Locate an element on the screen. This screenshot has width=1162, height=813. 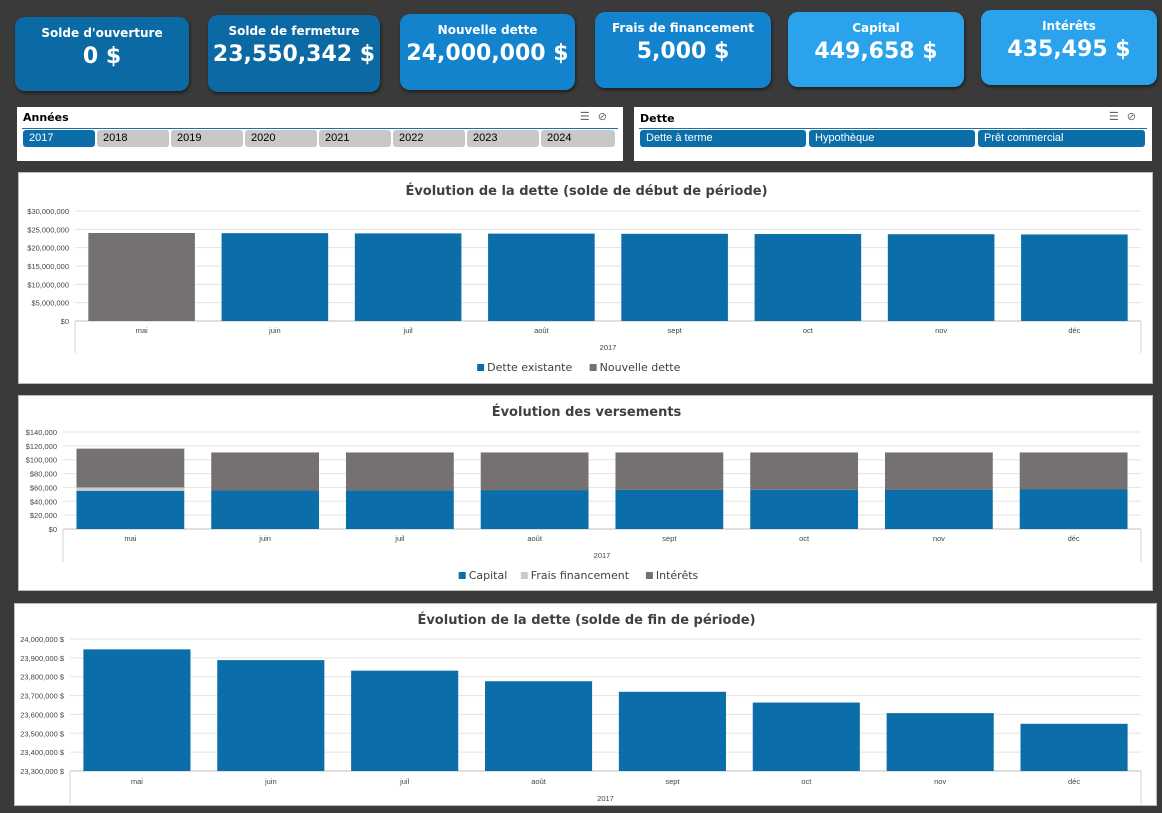
y-tick-label: 23,600,000 $ is located at coordinates (42, 714).